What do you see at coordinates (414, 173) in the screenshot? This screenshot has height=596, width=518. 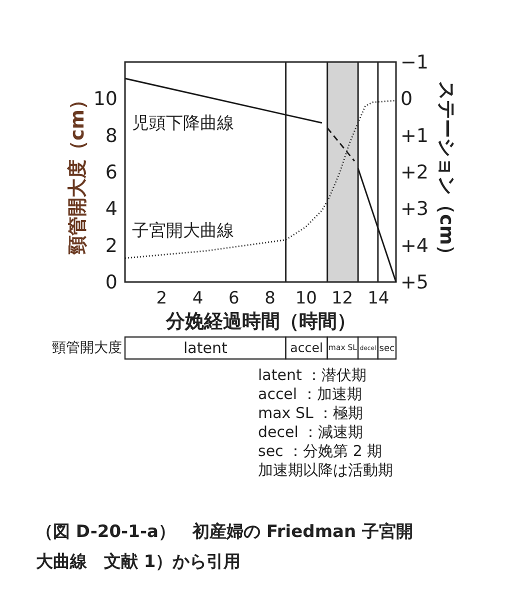 I see `y2-tick-label: +2` at bounding box center [414, 173].